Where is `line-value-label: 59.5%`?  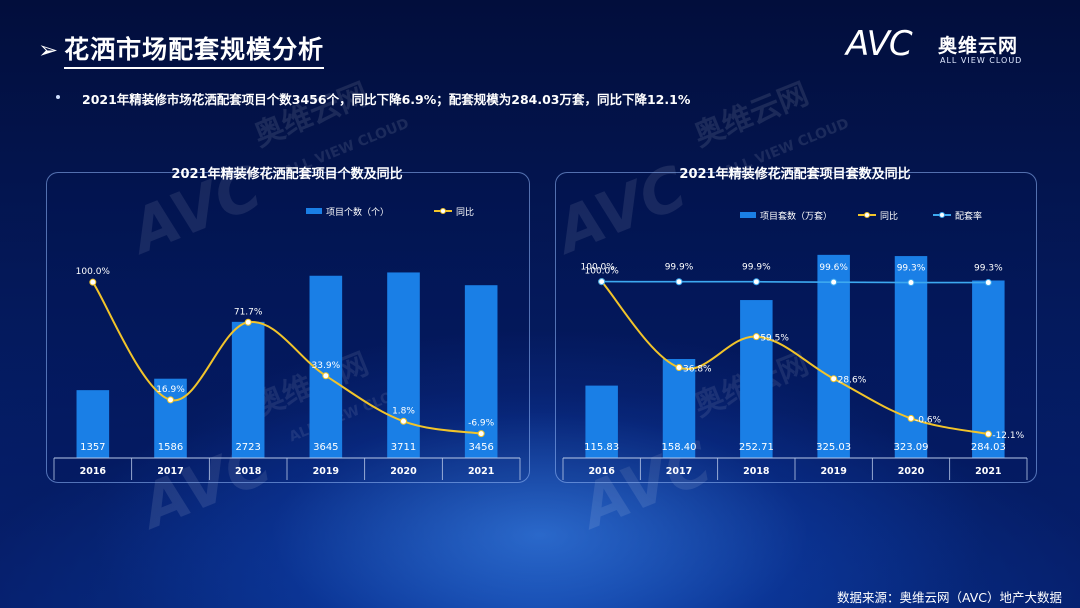 line-value-label: 59.5% is located at coordinates (774, 339).